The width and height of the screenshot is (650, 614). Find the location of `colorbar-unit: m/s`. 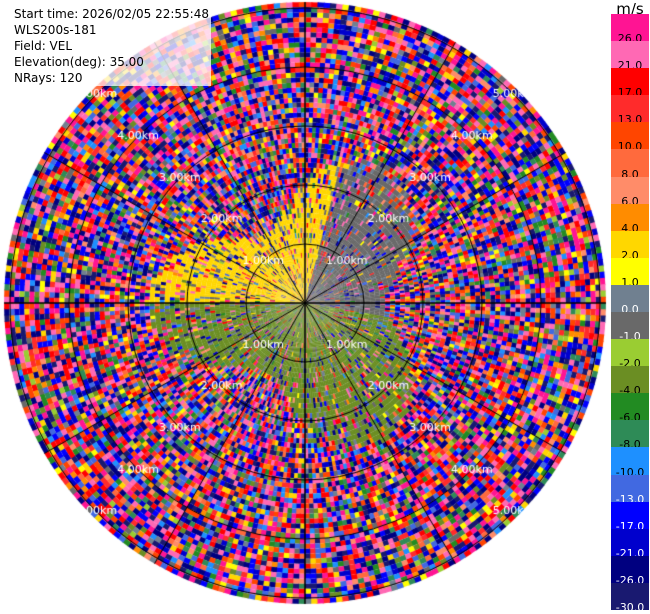

colorbar-unit: m/s is located at coordinates (630, 9).